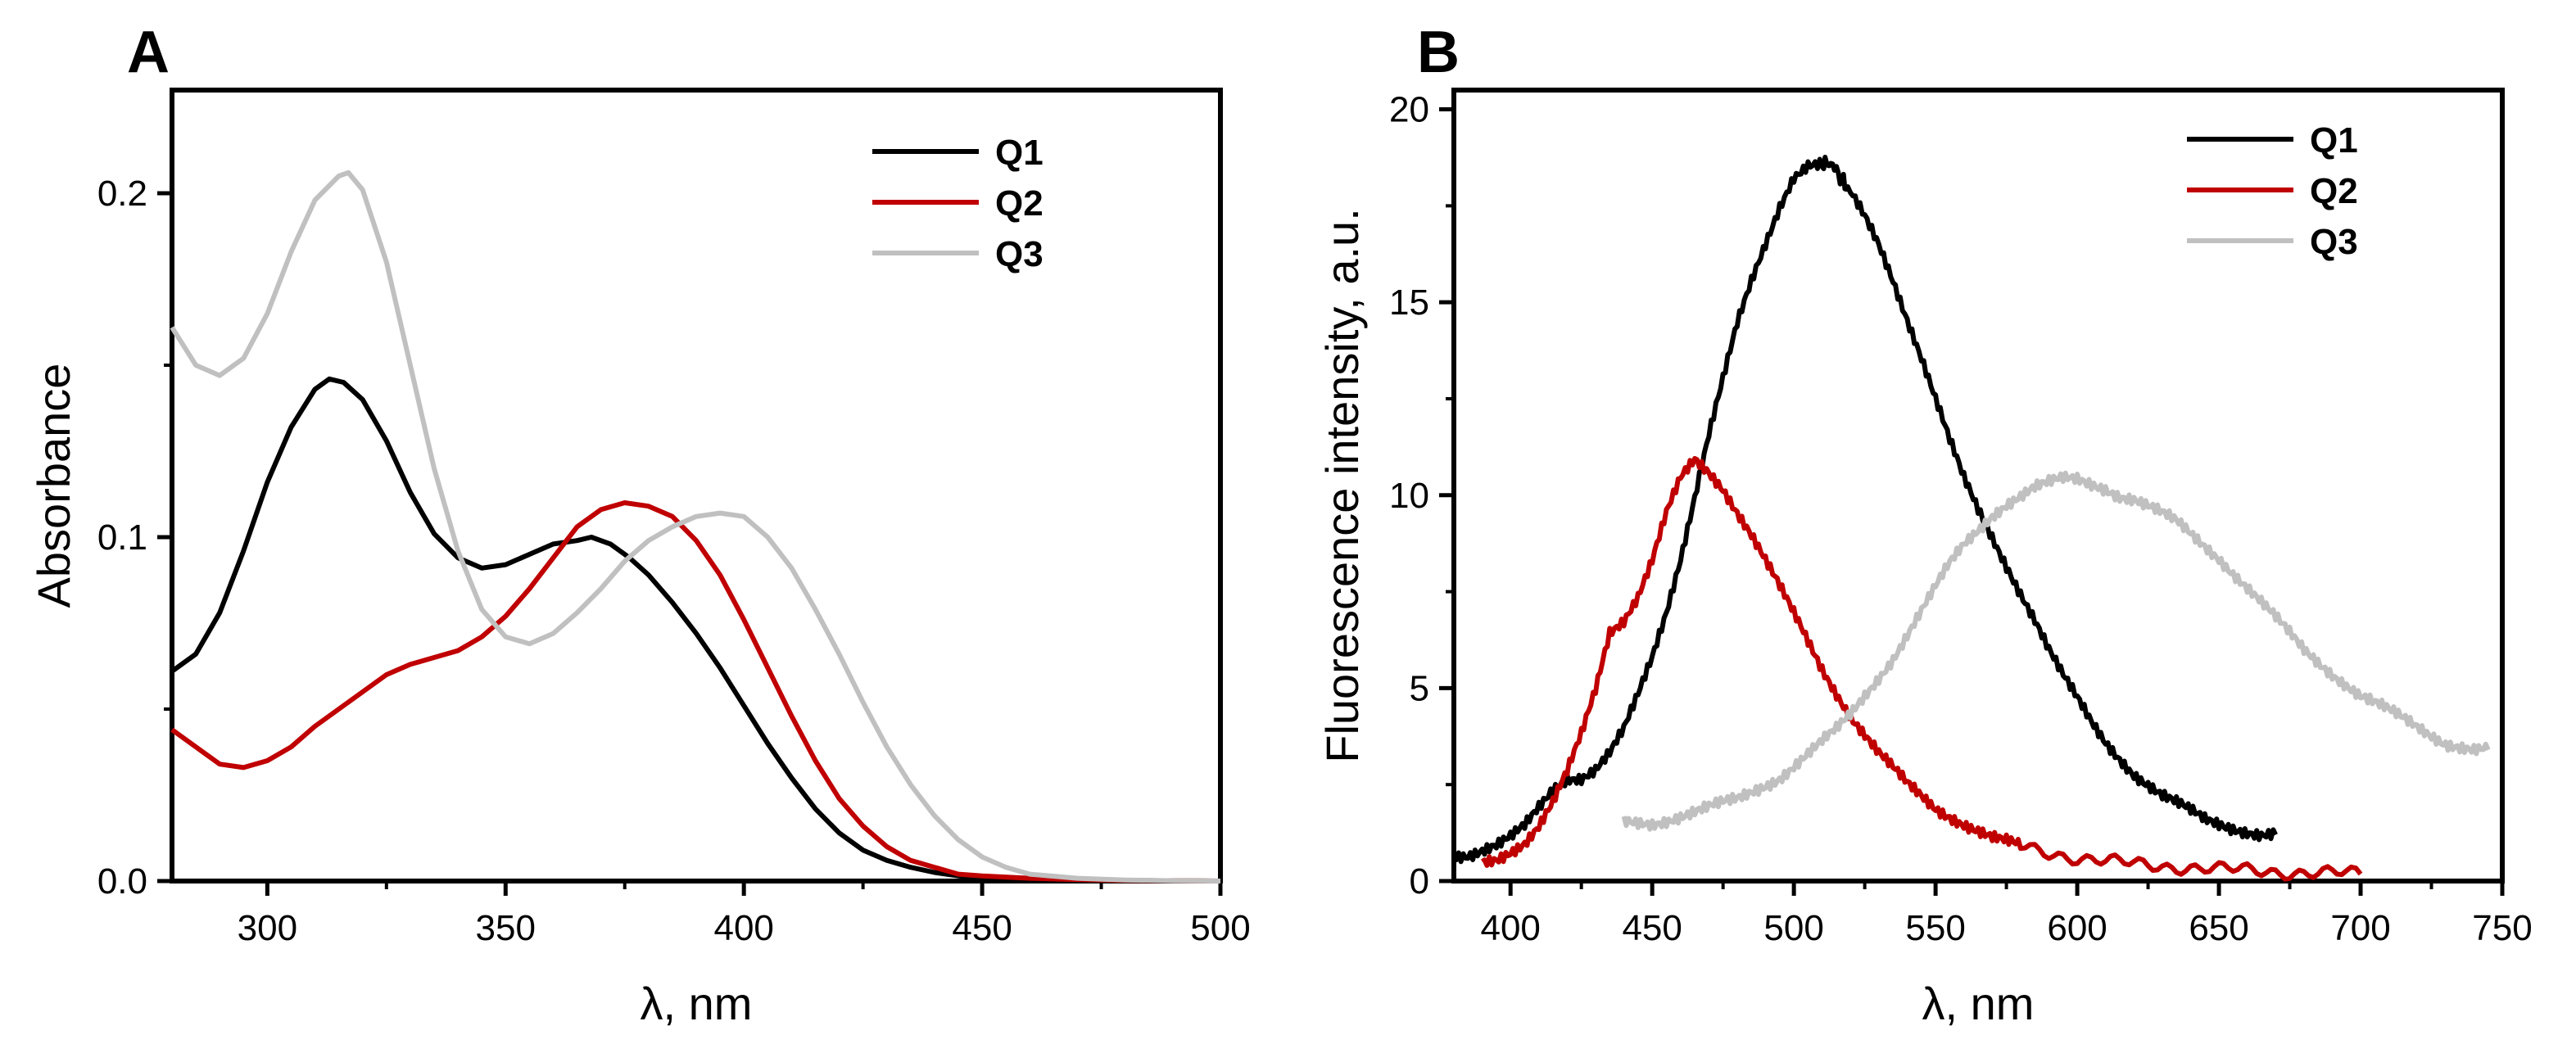 This screenshot has height=1062, width=2576. What do you see at coordinates (122, 537) in the screenshot?
I see `panel-a-y-tick-label: 0.1` at bounding box center [122, 537].